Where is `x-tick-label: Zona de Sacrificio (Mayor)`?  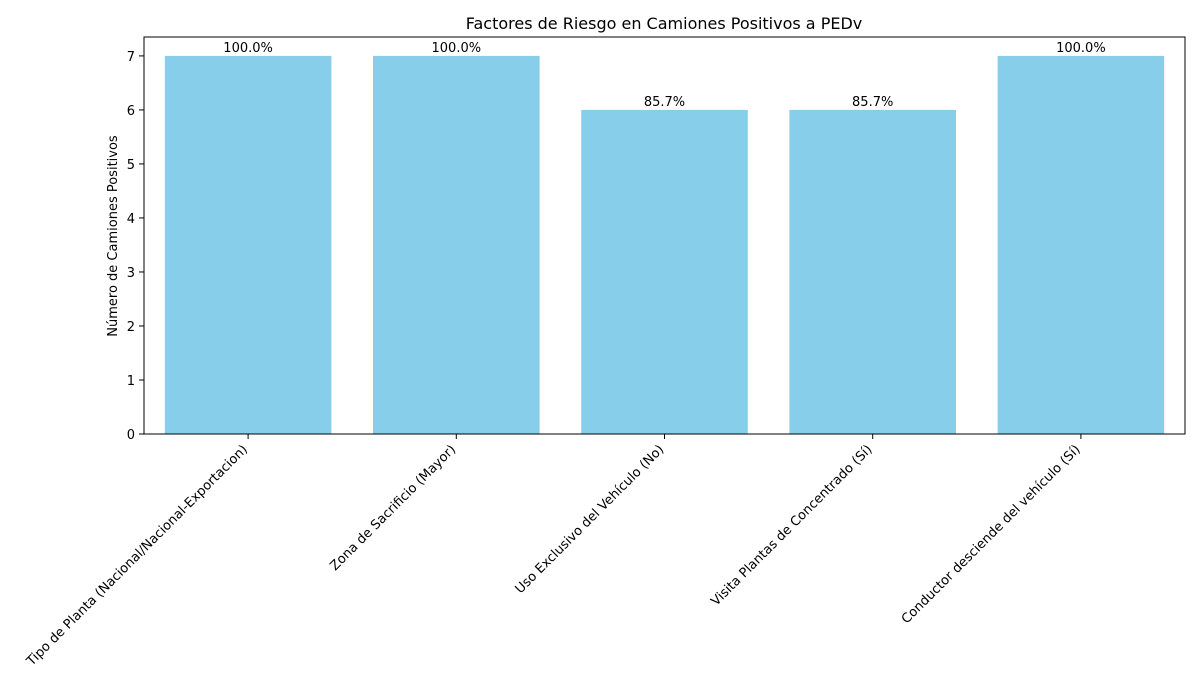 x-tick-label: Zona de Sacrificio (Mayor) is located at coordinates (393, 508).